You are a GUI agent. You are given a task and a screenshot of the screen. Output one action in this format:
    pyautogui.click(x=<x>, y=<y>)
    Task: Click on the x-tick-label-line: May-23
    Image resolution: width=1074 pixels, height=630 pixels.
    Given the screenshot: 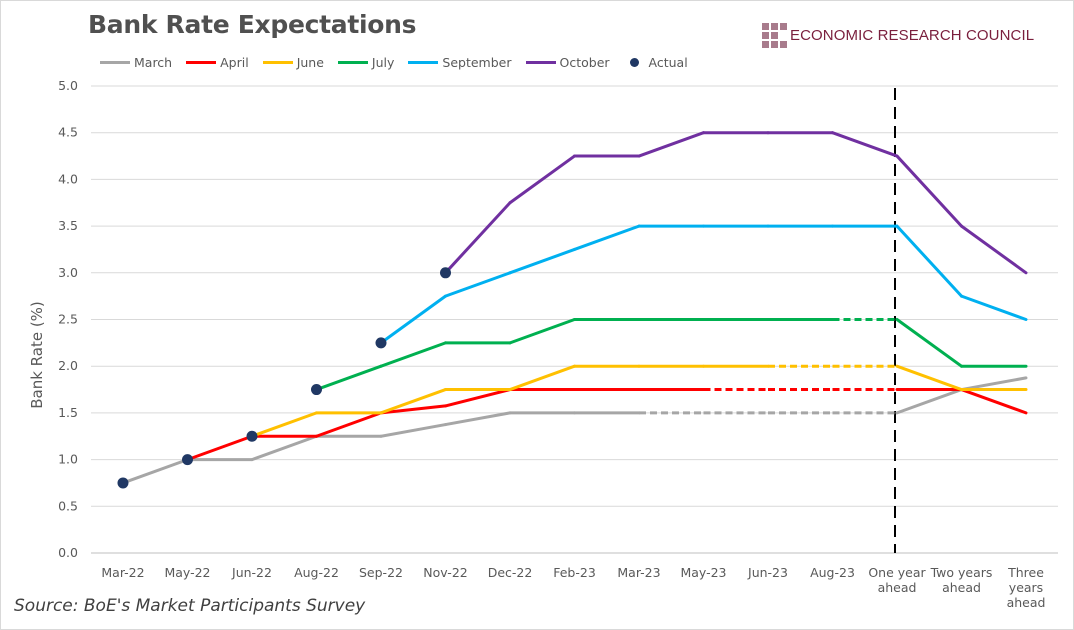 What is the action you would take?
    pyautogui.click(x=703, y=572)
    